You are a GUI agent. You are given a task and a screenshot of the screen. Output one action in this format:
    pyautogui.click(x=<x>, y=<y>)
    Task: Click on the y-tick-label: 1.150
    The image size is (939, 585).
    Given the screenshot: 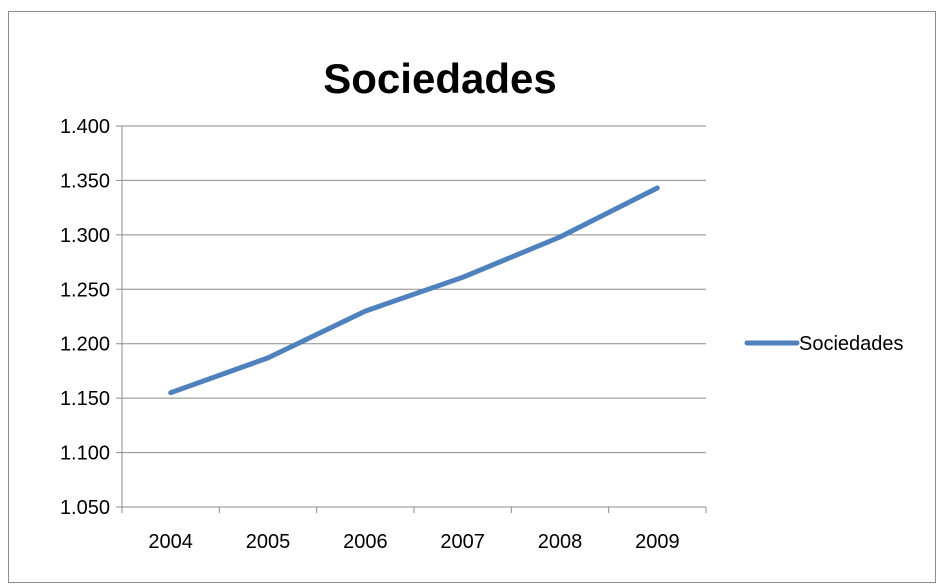 What is the action you would take?
    pyautogui.click(x=85, y=399)
    